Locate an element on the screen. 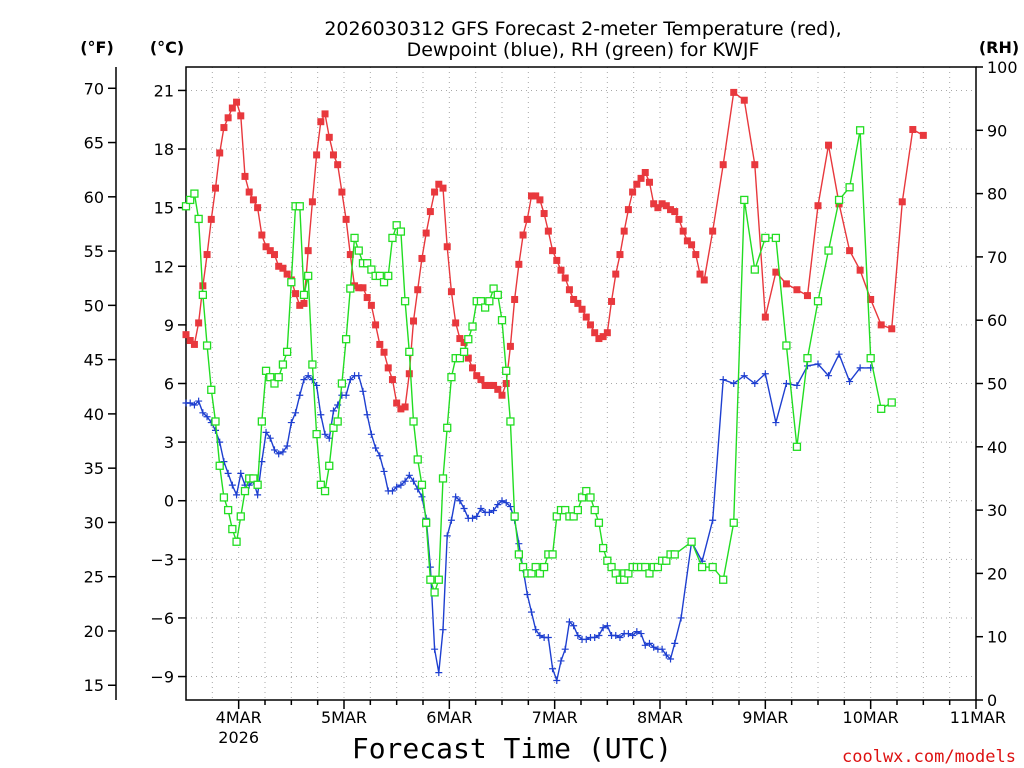 This screenshot has width=1024, height=768. celsius-tick-label: 9 is located at coordinates (169, 325).